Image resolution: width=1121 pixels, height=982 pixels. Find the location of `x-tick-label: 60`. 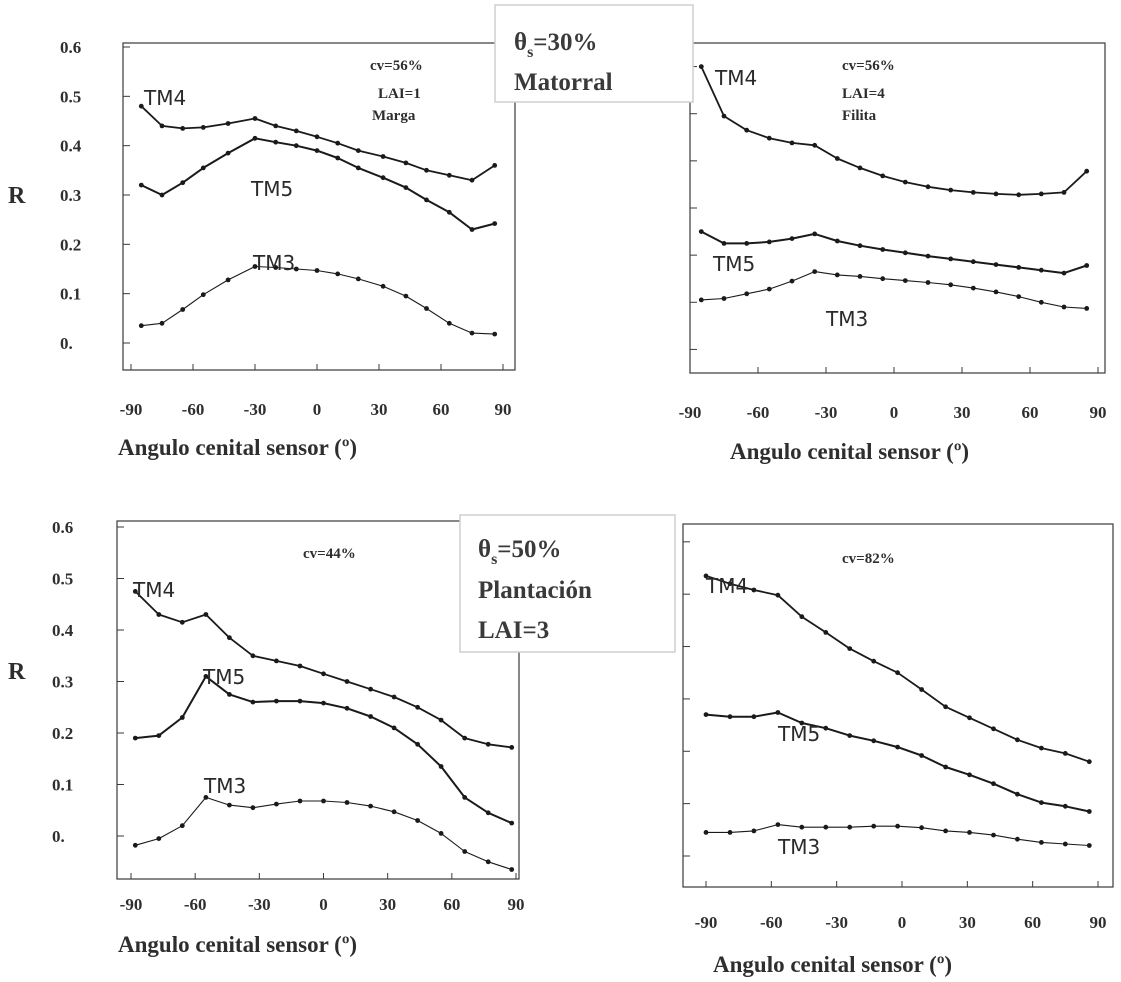

x-tick-label: 60 is located at coordinates (1032, 922).